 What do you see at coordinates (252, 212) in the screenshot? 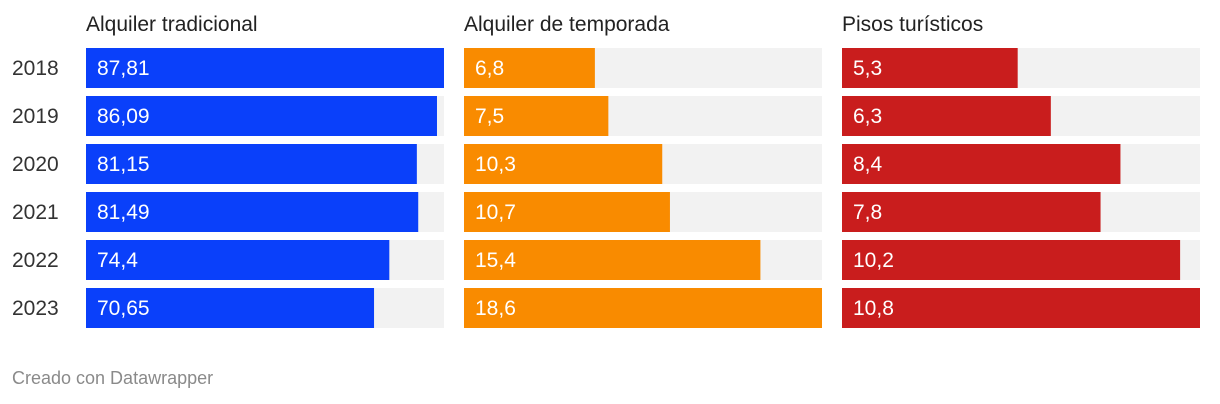
I see `bar-alquiler-tradicional-2021` at bounding box center [252, 212].